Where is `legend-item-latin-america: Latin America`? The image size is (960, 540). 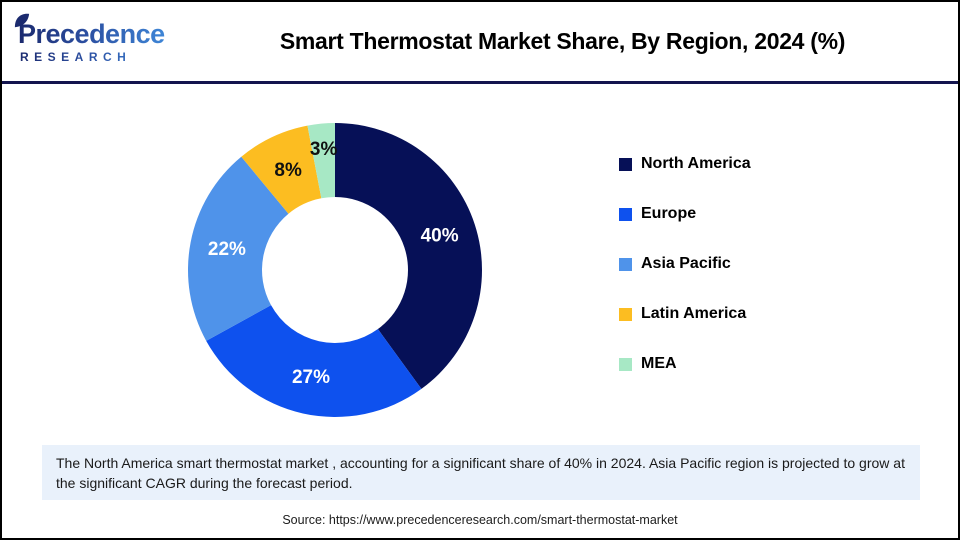
legend-item-latin-america: Latin America is located at coordinates (685, 314).